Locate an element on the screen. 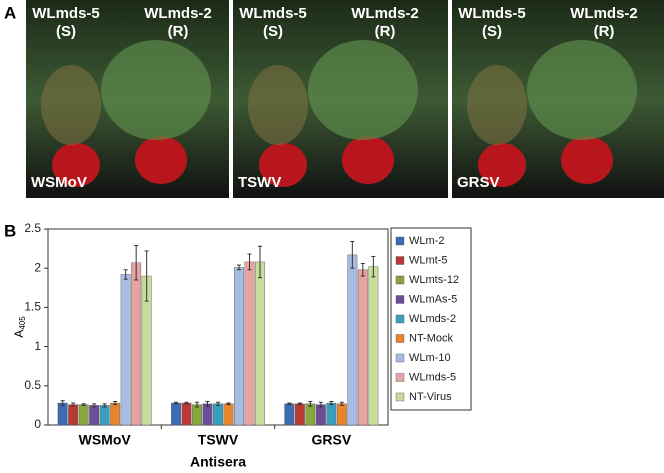 The image size is (664, 473). y-tick-label: 0 is located at coordinates (37, 424).